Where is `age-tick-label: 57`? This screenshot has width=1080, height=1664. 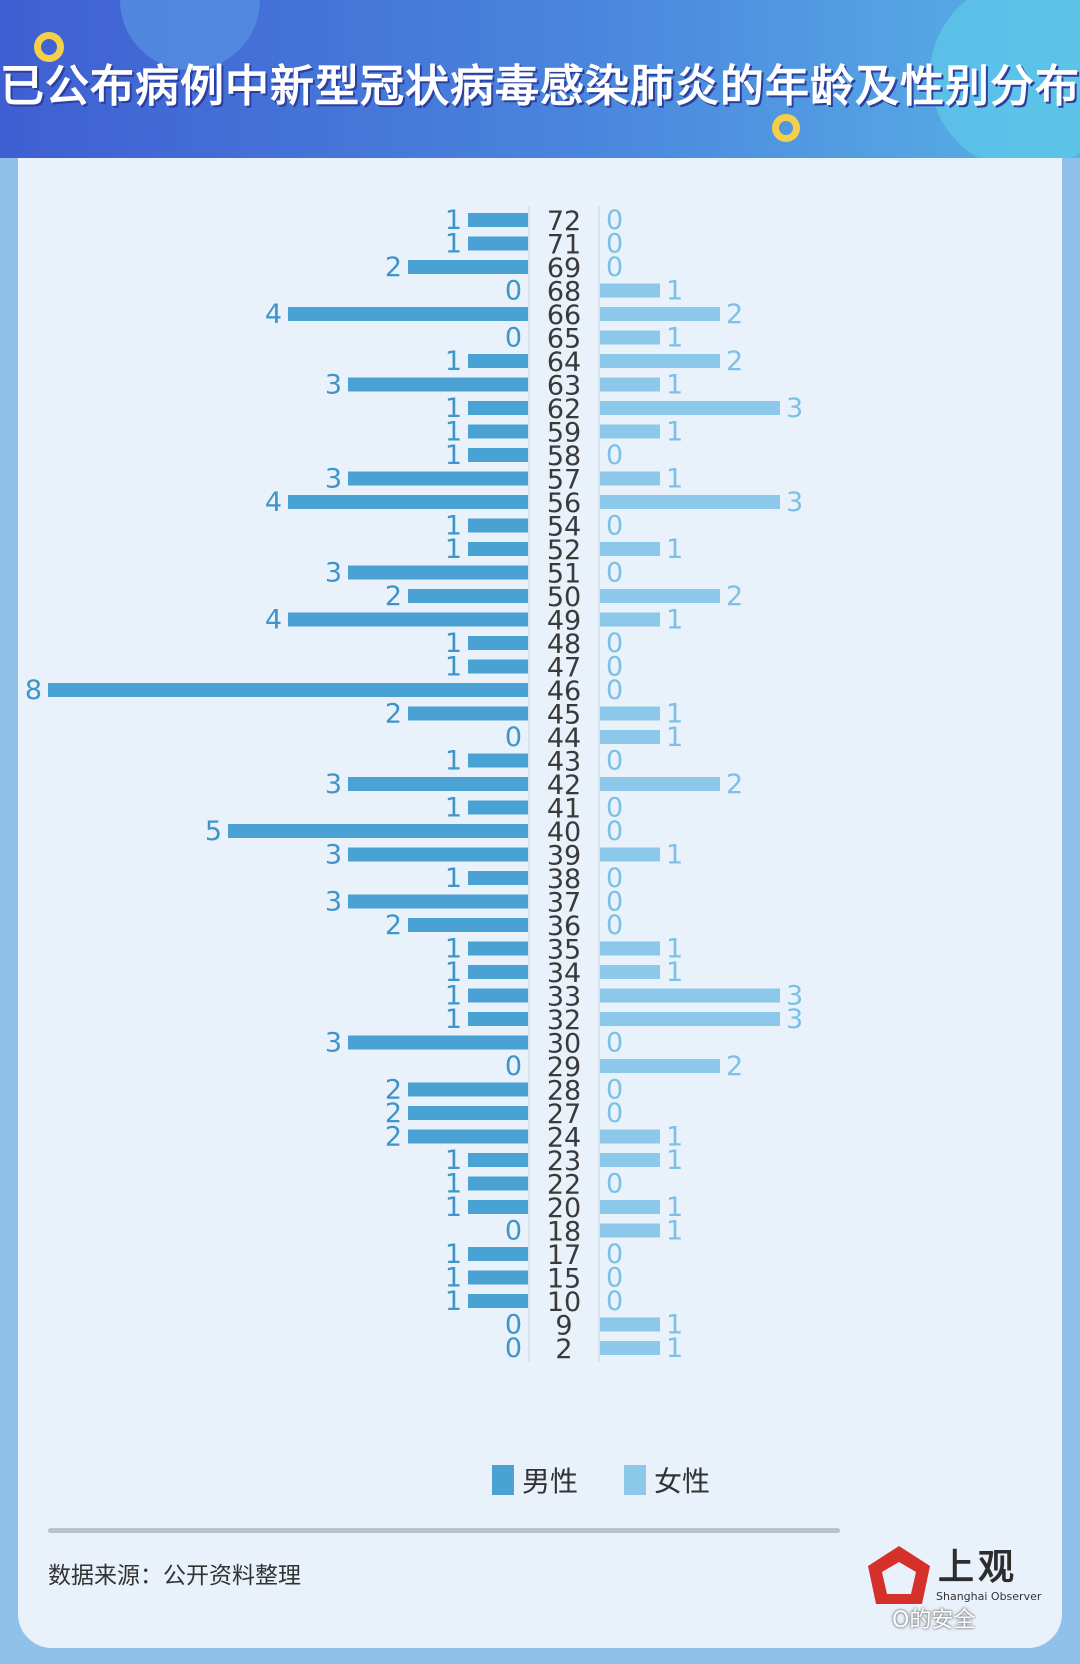 age-tick-label: 57 is located at coordinates (564, 480).